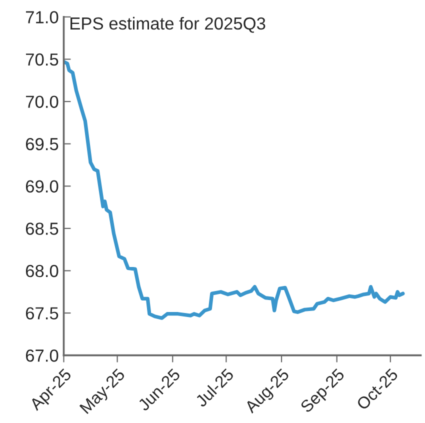 The image size is (425, 423). What do you see at coordinates (42, 102) in the screenshot?
I see `y-tick-label: 70.0` at bounding box center [42, 102].